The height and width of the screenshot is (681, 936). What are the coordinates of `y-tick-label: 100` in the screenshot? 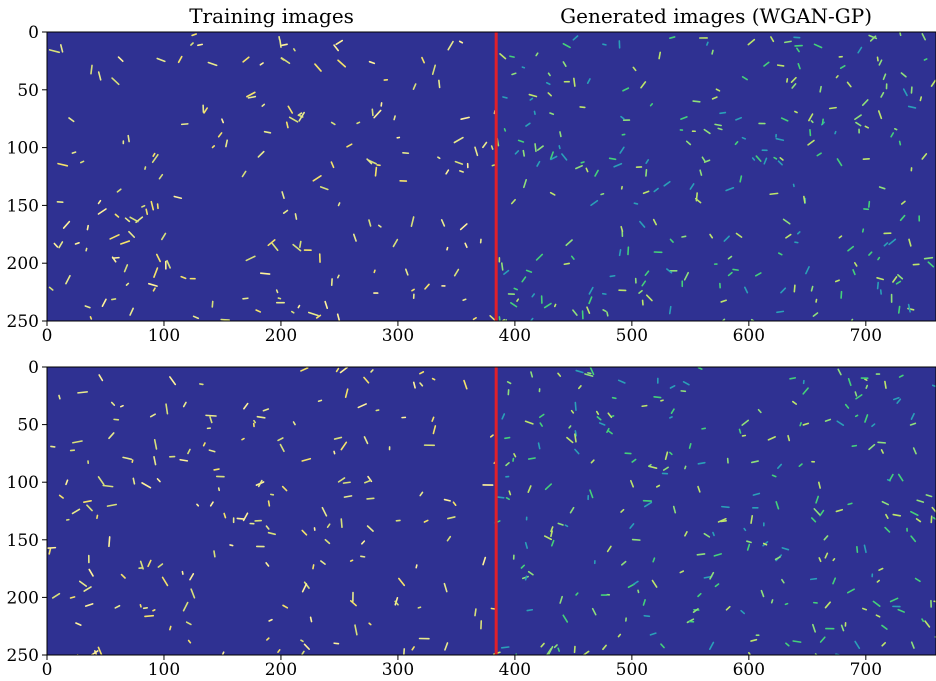 It's located at (23, 149).